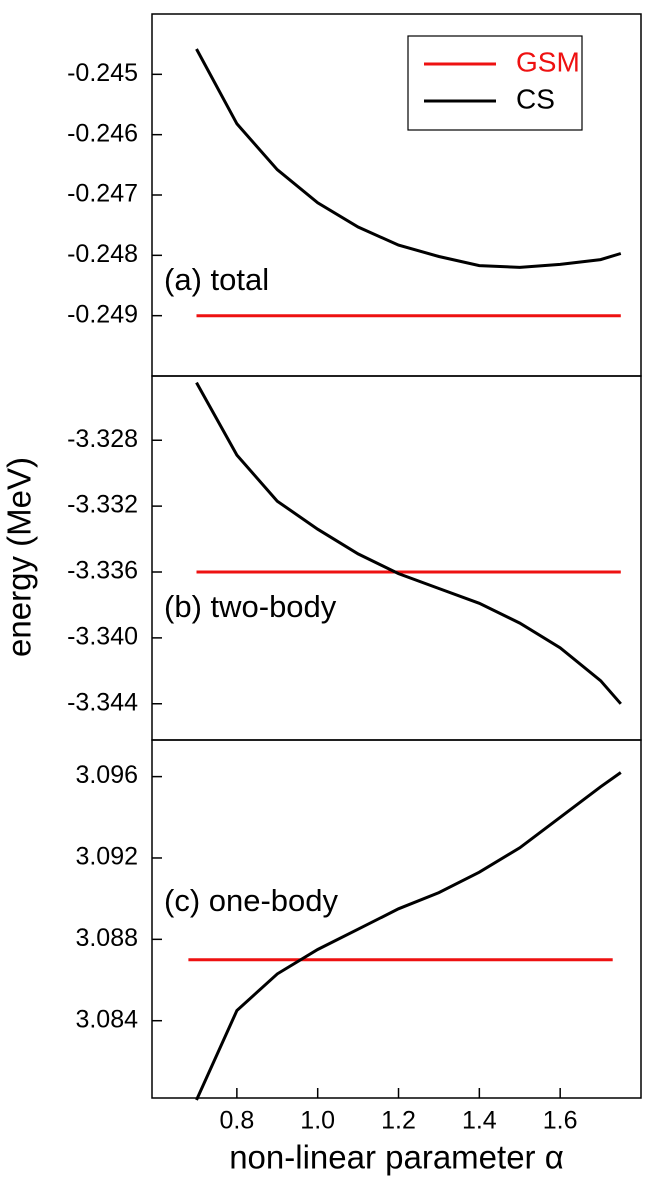  Describe the element at coordinates (102, 254) in the screenshot. I see `y-tick-label: -0.248` at that location.